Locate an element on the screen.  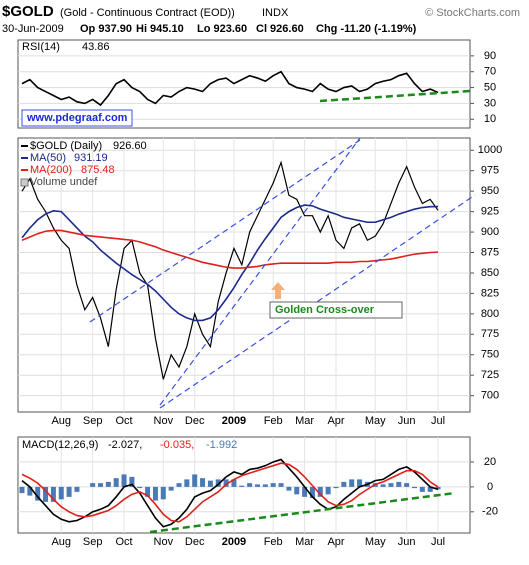
legend-readout: 931.19 is located at coordinates (91, 158).